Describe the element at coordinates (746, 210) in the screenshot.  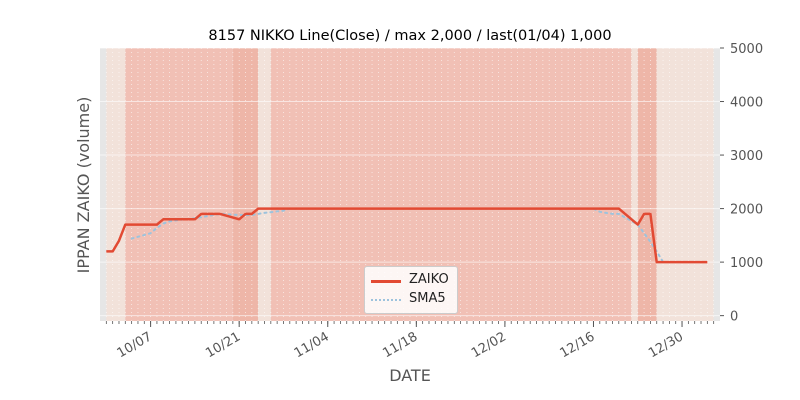
I see `y-tick-label-2: 2000` at that location.